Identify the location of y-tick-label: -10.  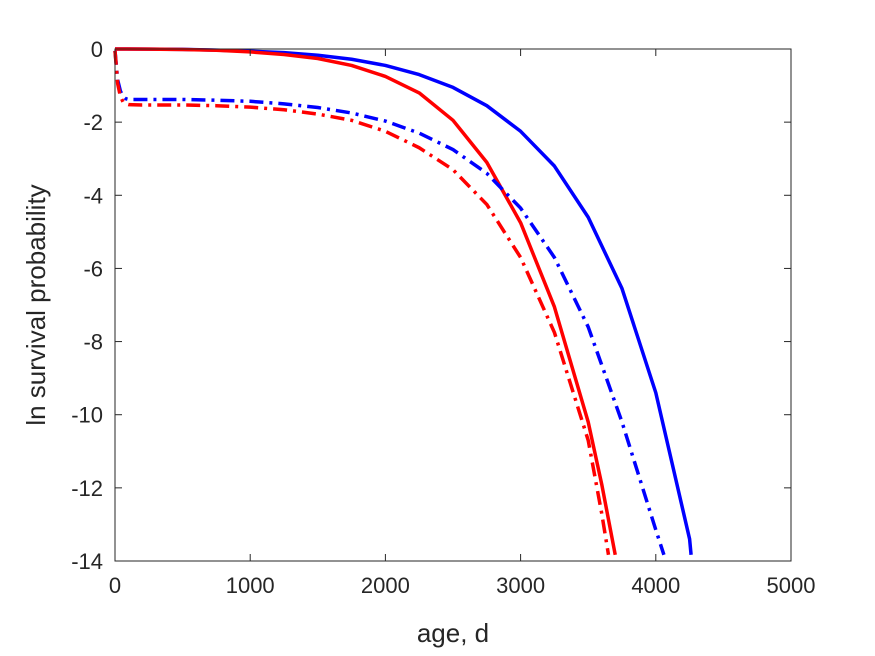
(87, 415).